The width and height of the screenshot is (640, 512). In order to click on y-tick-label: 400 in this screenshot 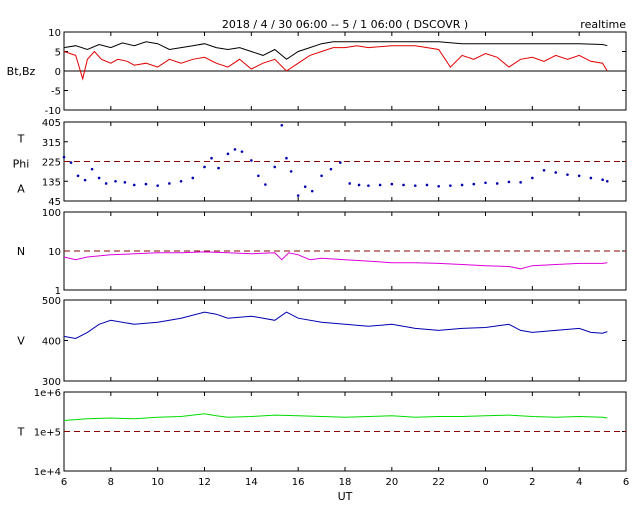, I will do `click(51, 342)`.